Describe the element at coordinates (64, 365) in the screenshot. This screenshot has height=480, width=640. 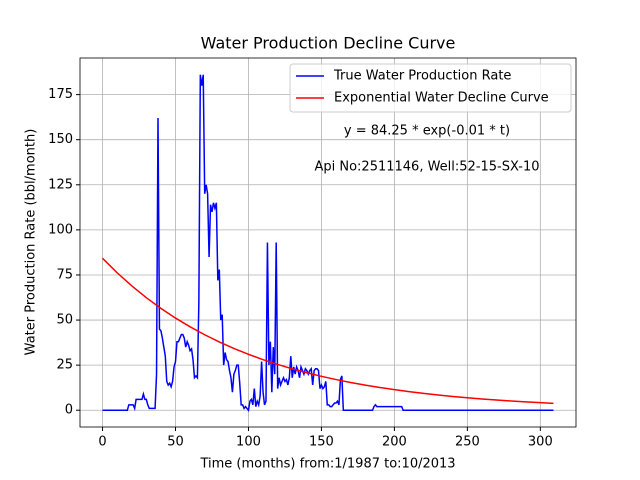
I see `y-tick-label: 25` at that location.